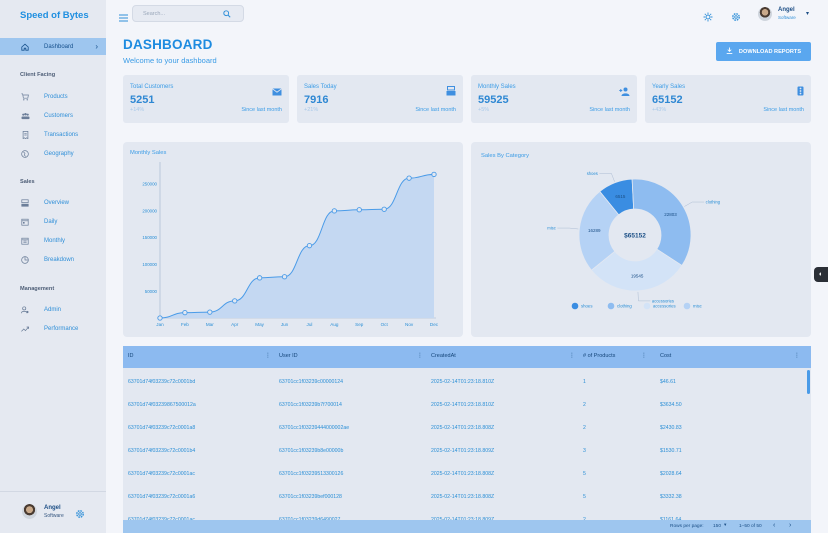  Describe the element at coordinates (584, 382) in the screenshot. I see `table-cell: 1` at that location.